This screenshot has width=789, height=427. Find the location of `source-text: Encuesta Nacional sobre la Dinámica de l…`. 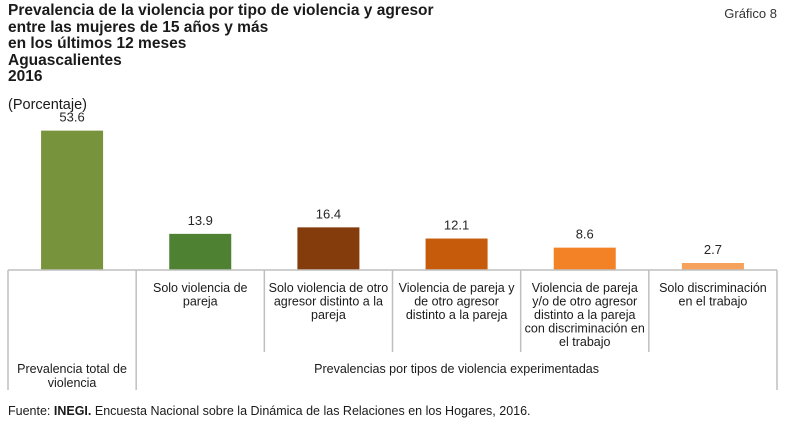

source-text: Encuesta Nacional sobre la Dinámica de l… is located at coordinates (311, 411).